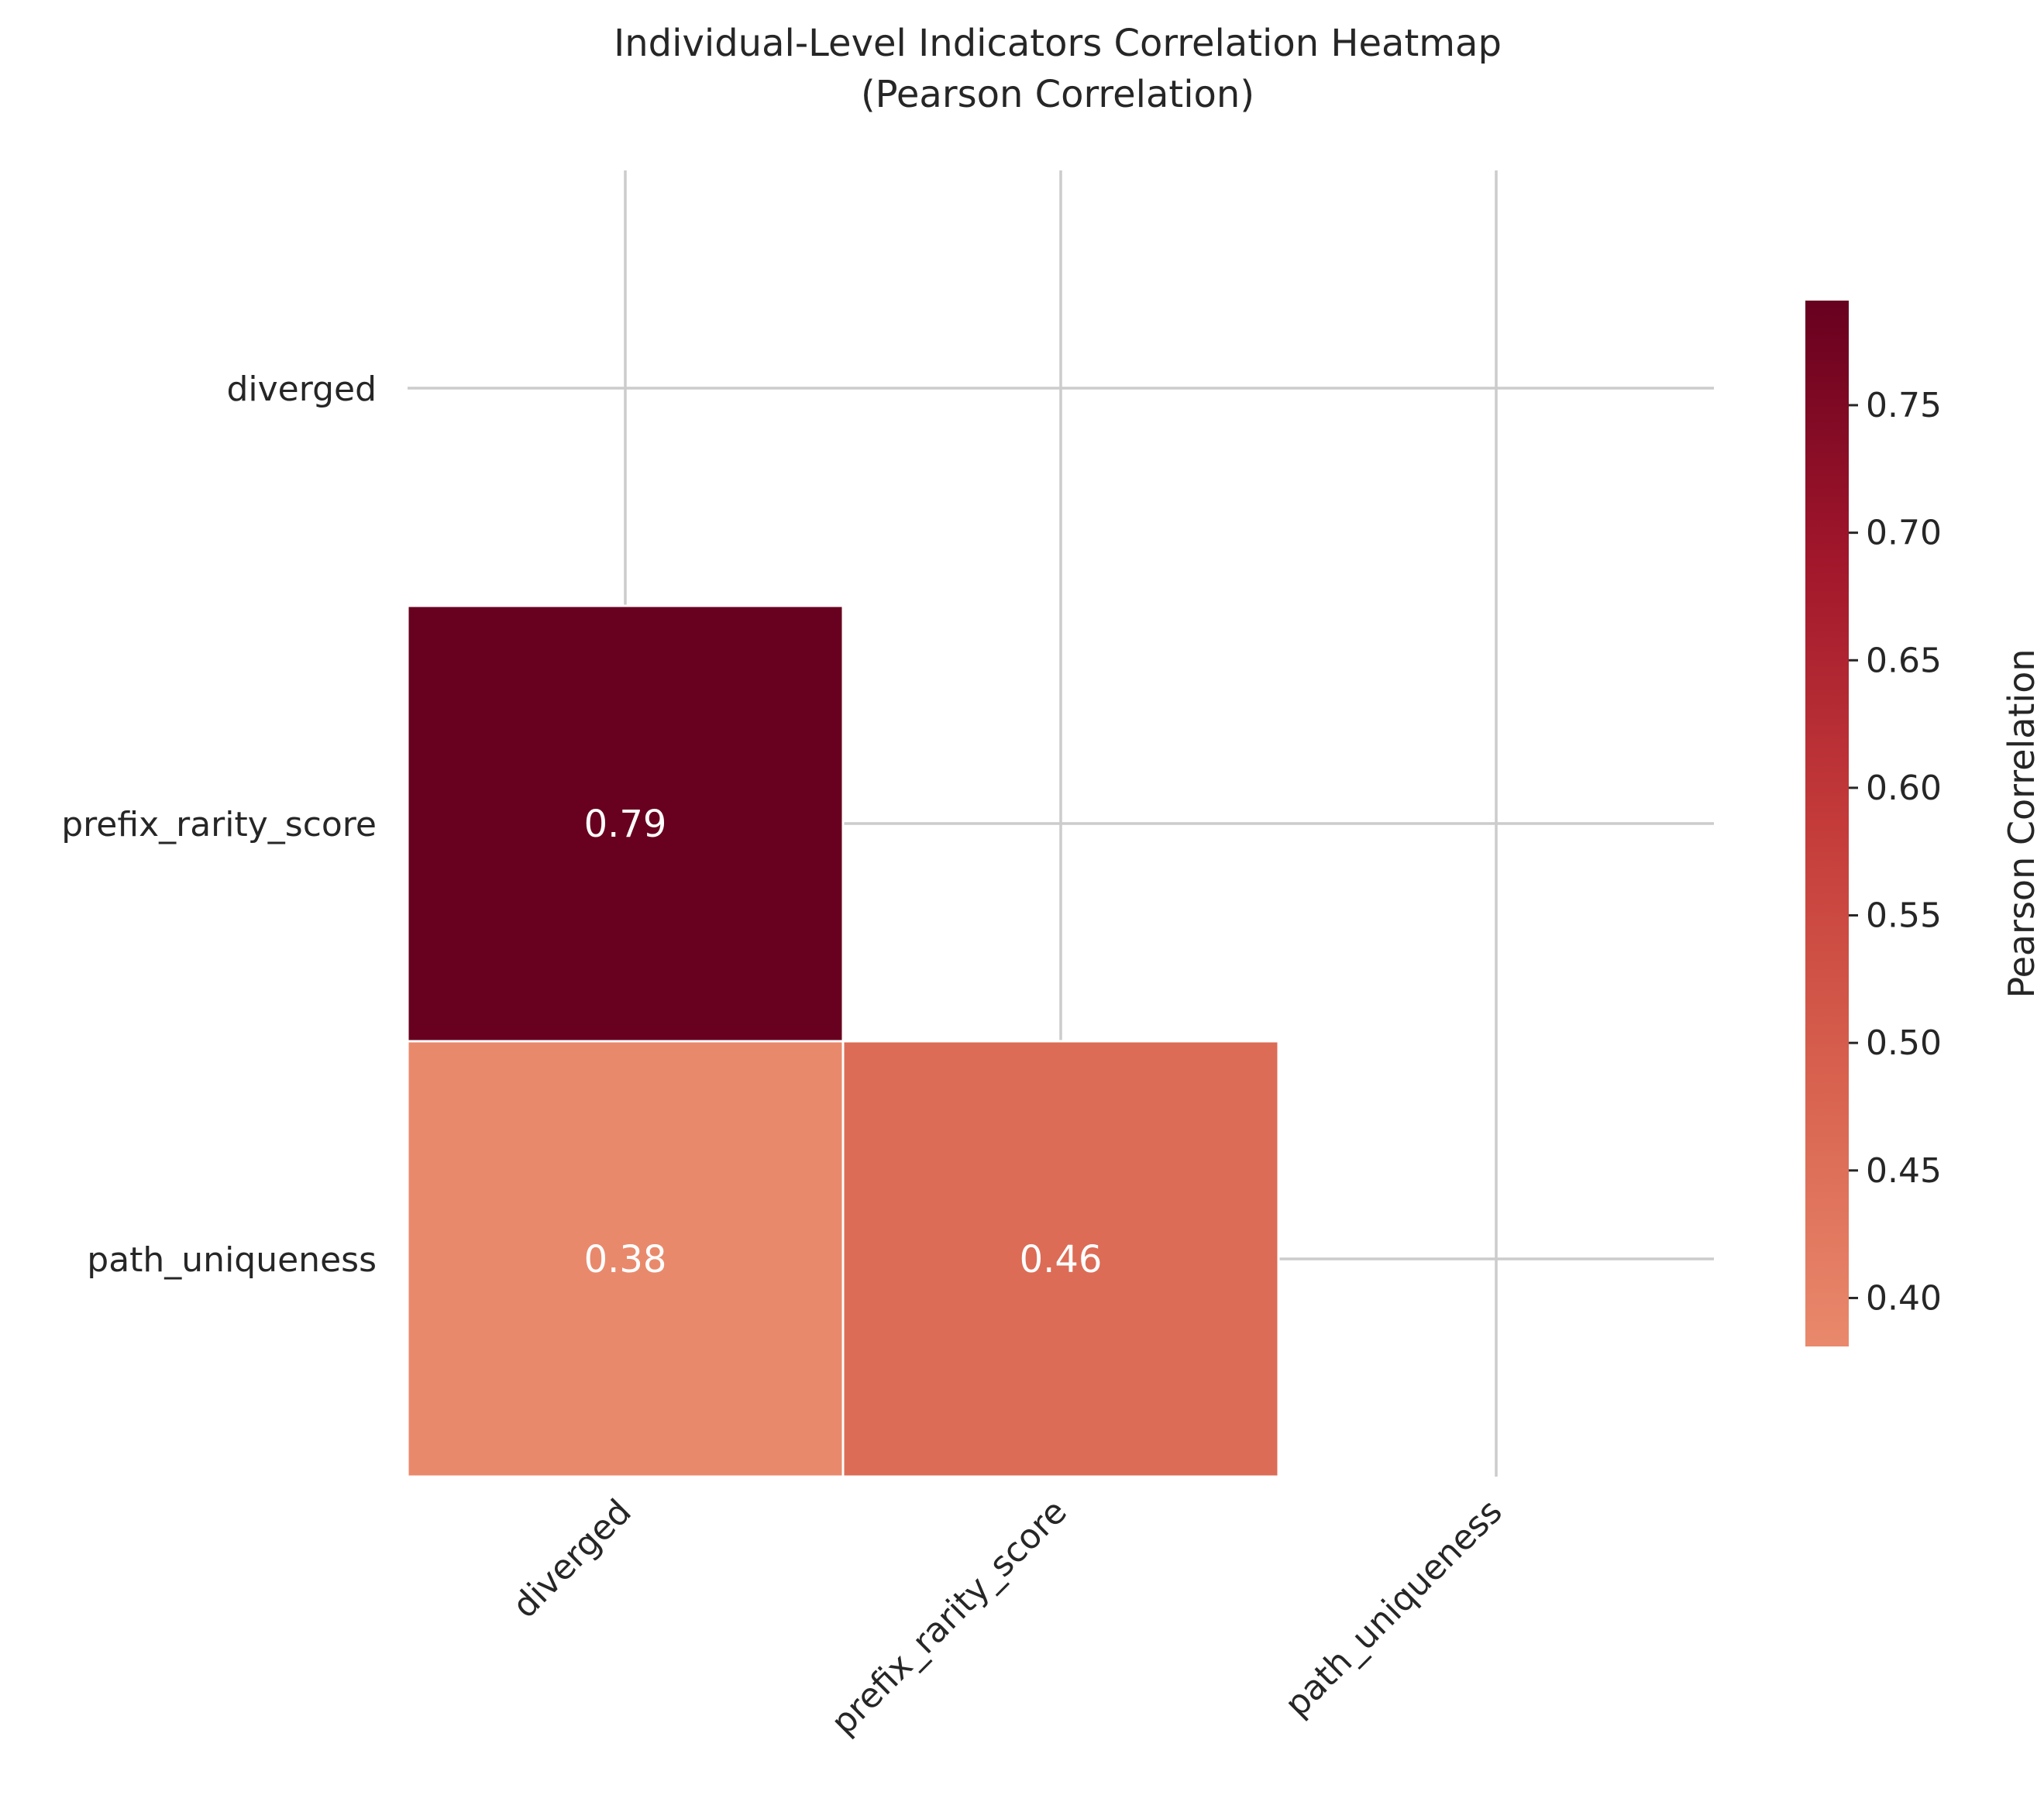 This screenshot has width=2044, height=1802. What do you see at coordinates (232, 1260) in the screenshot?
I see `row-label: path_uniqueness` at bounding box center [232, 1260].